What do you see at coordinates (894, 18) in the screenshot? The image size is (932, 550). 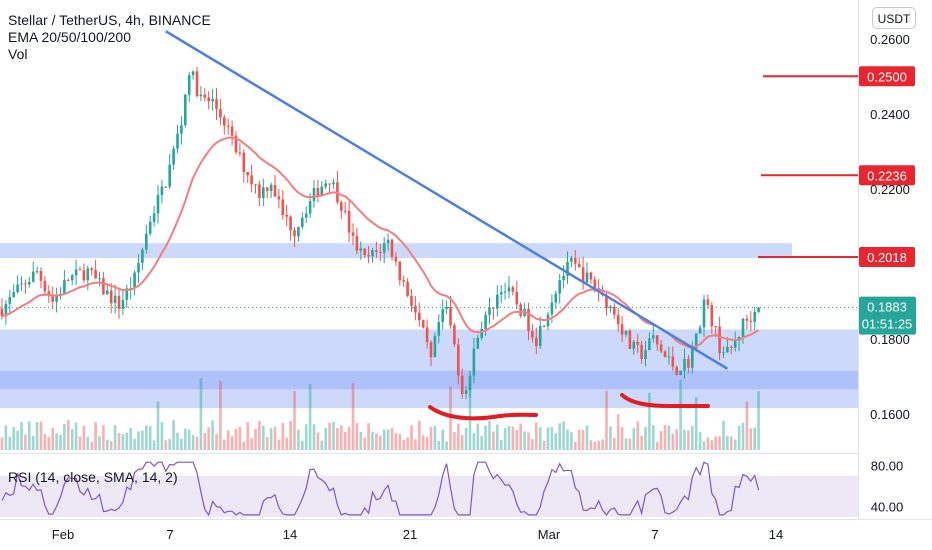 I see `currency-button: USDT` at bounding box center [894, 18].